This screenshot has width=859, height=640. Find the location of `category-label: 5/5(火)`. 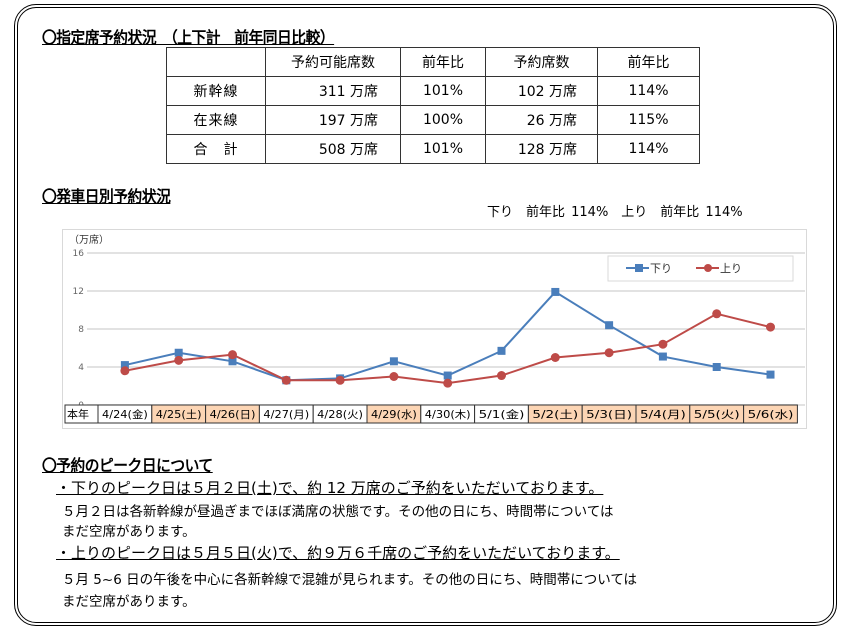

category-label: 5/5(火) is located at coordinates (717, 415).